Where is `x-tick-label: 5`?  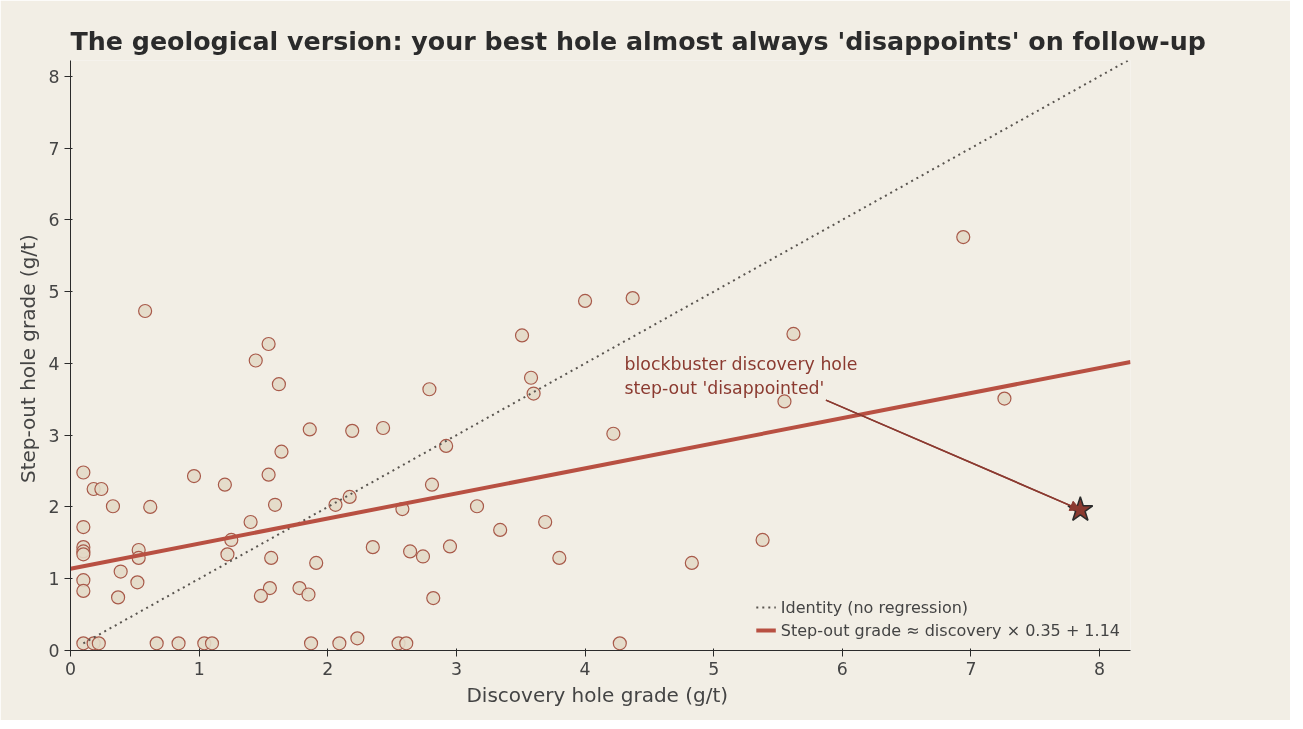
x-tick-label: 5 is located at coordinates (714, 668).